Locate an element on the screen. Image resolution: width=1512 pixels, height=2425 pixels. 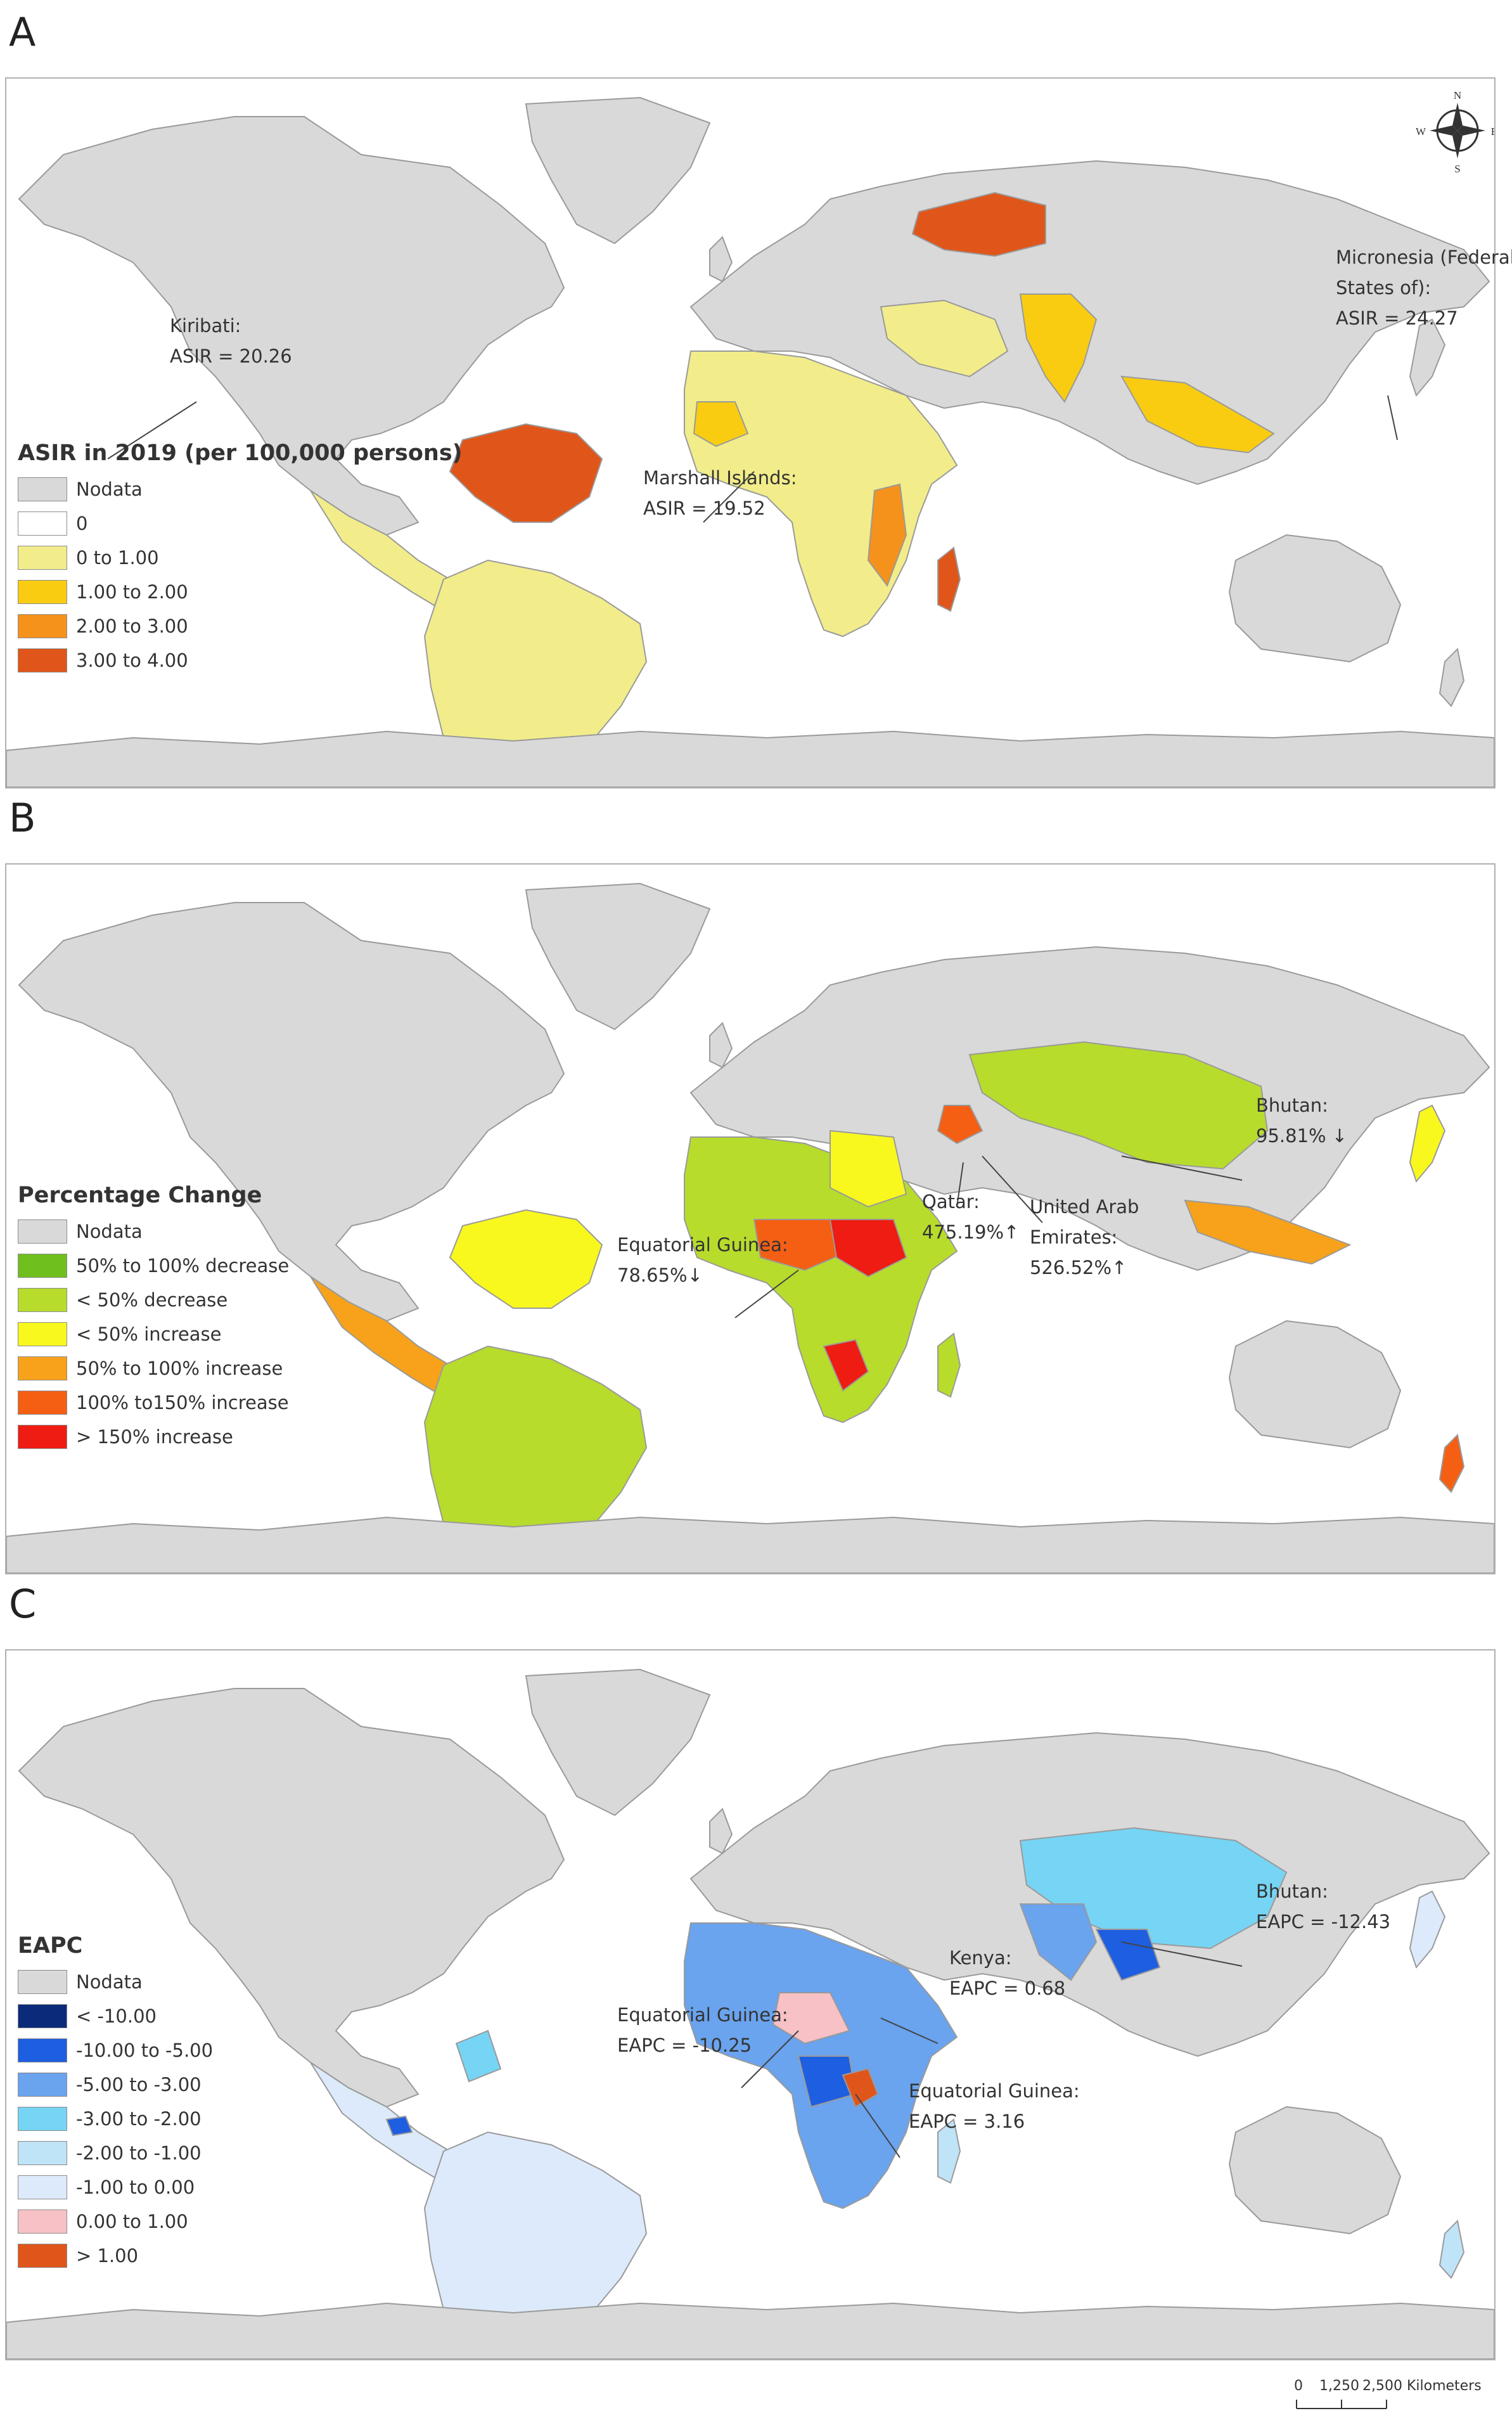
central-america-detail is located at coordinates (399, 2126).